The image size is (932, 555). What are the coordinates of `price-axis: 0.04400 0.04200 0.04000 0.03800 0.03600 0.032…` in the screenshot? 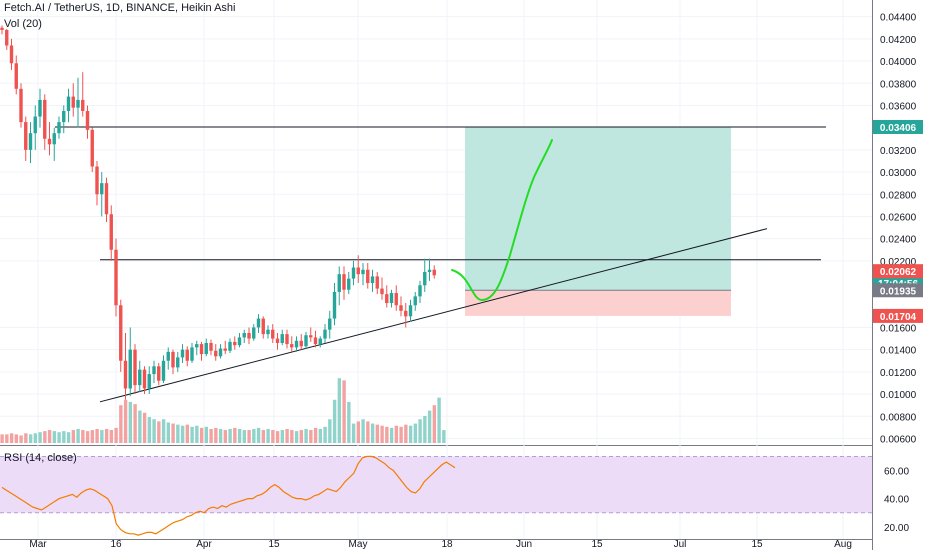 It's located at (898, 273).